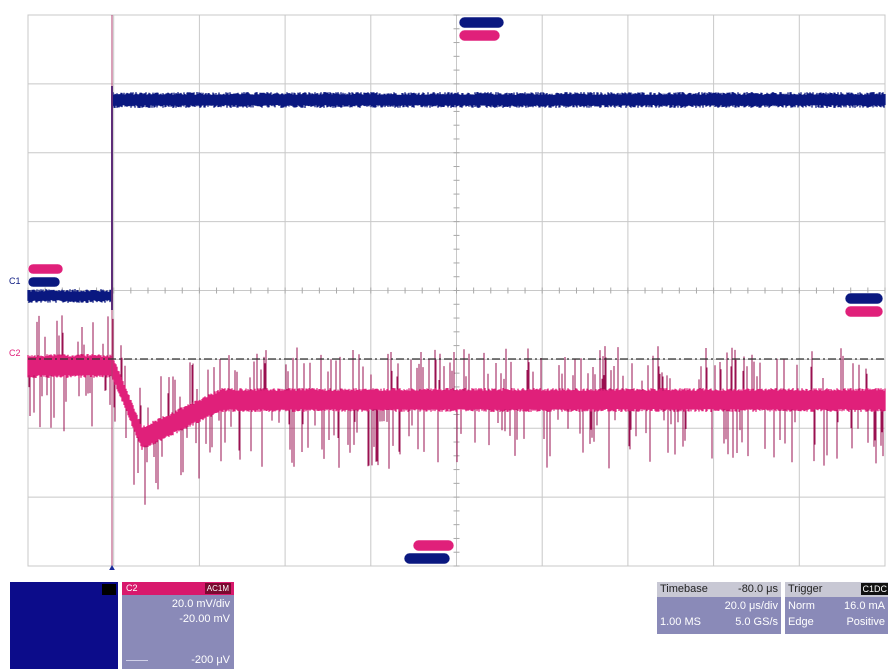 The image size is (888, 669). Describe the element at coordinates (805, 589) in the screenshot. I see `trigger-label: Trigger` at that location.